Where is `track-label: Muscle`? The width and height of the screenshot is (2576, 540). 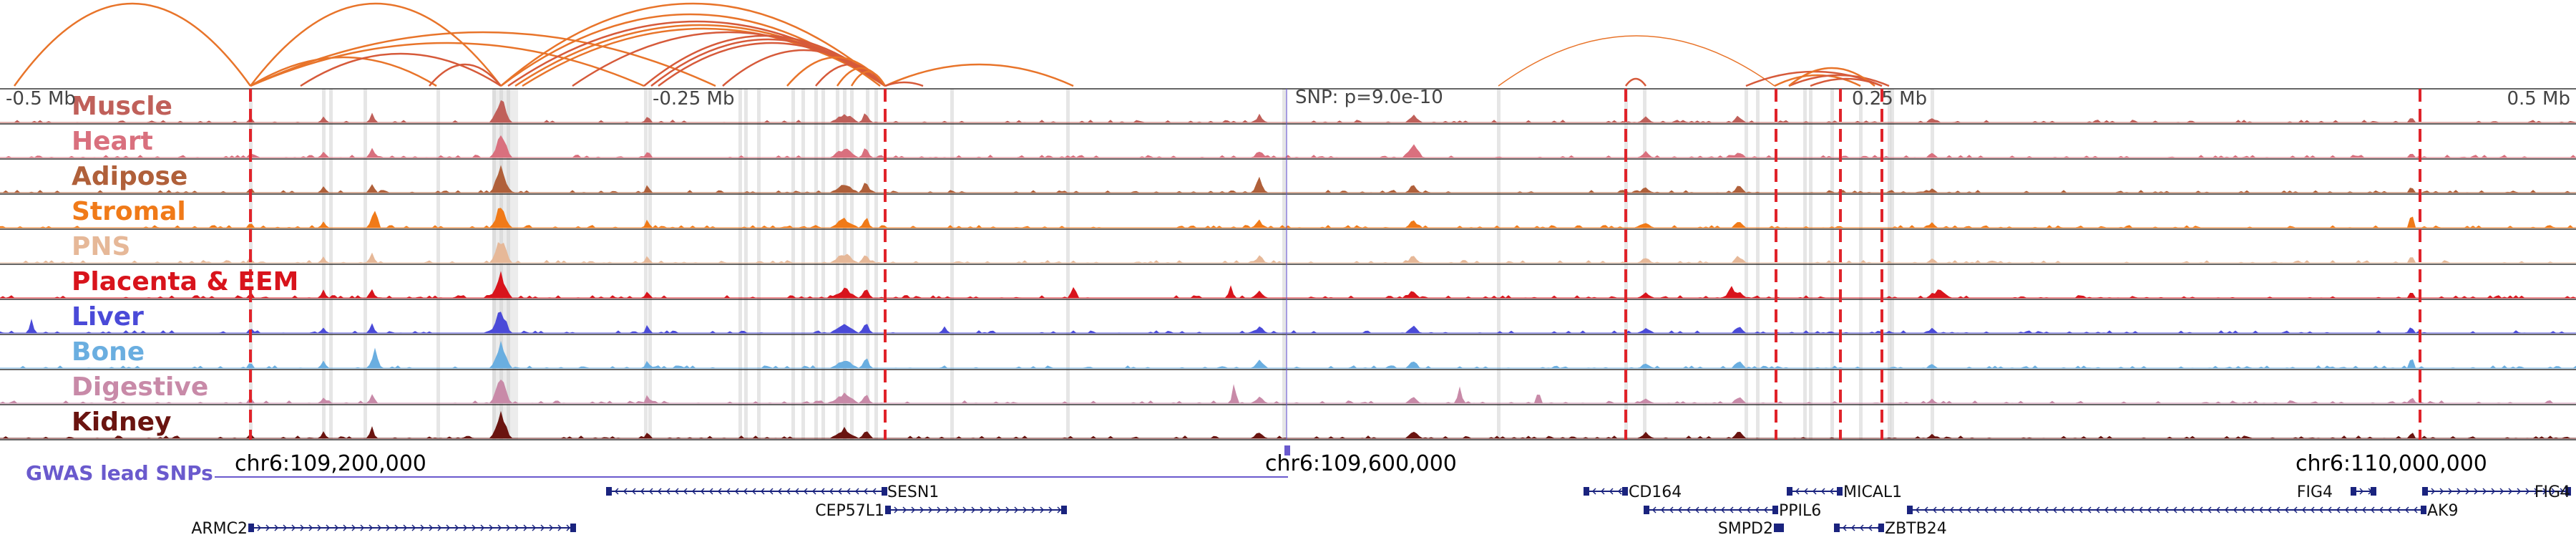
track-label: Muscle is located at coordinates (122, 107).